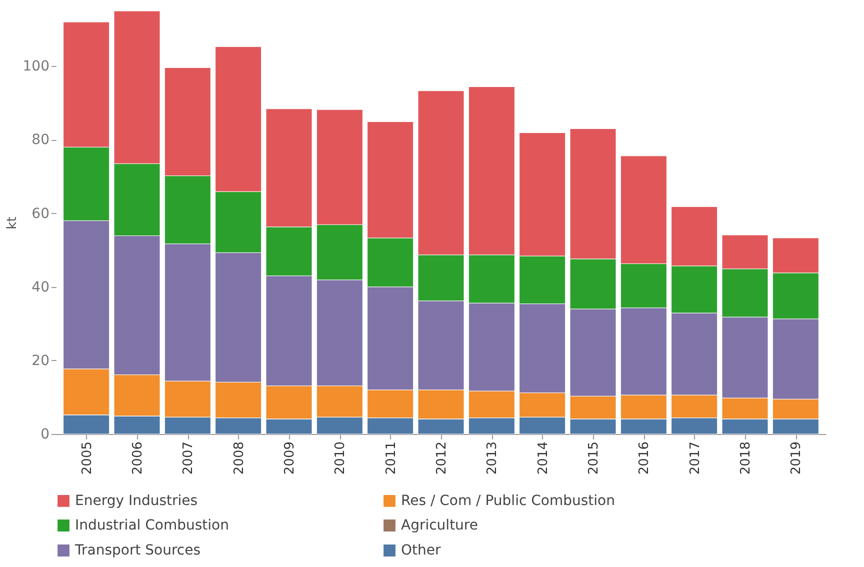  Describe the element at coordinates (543, 458) in the screenshot. I see `x-tick-label: 2014` at that location.